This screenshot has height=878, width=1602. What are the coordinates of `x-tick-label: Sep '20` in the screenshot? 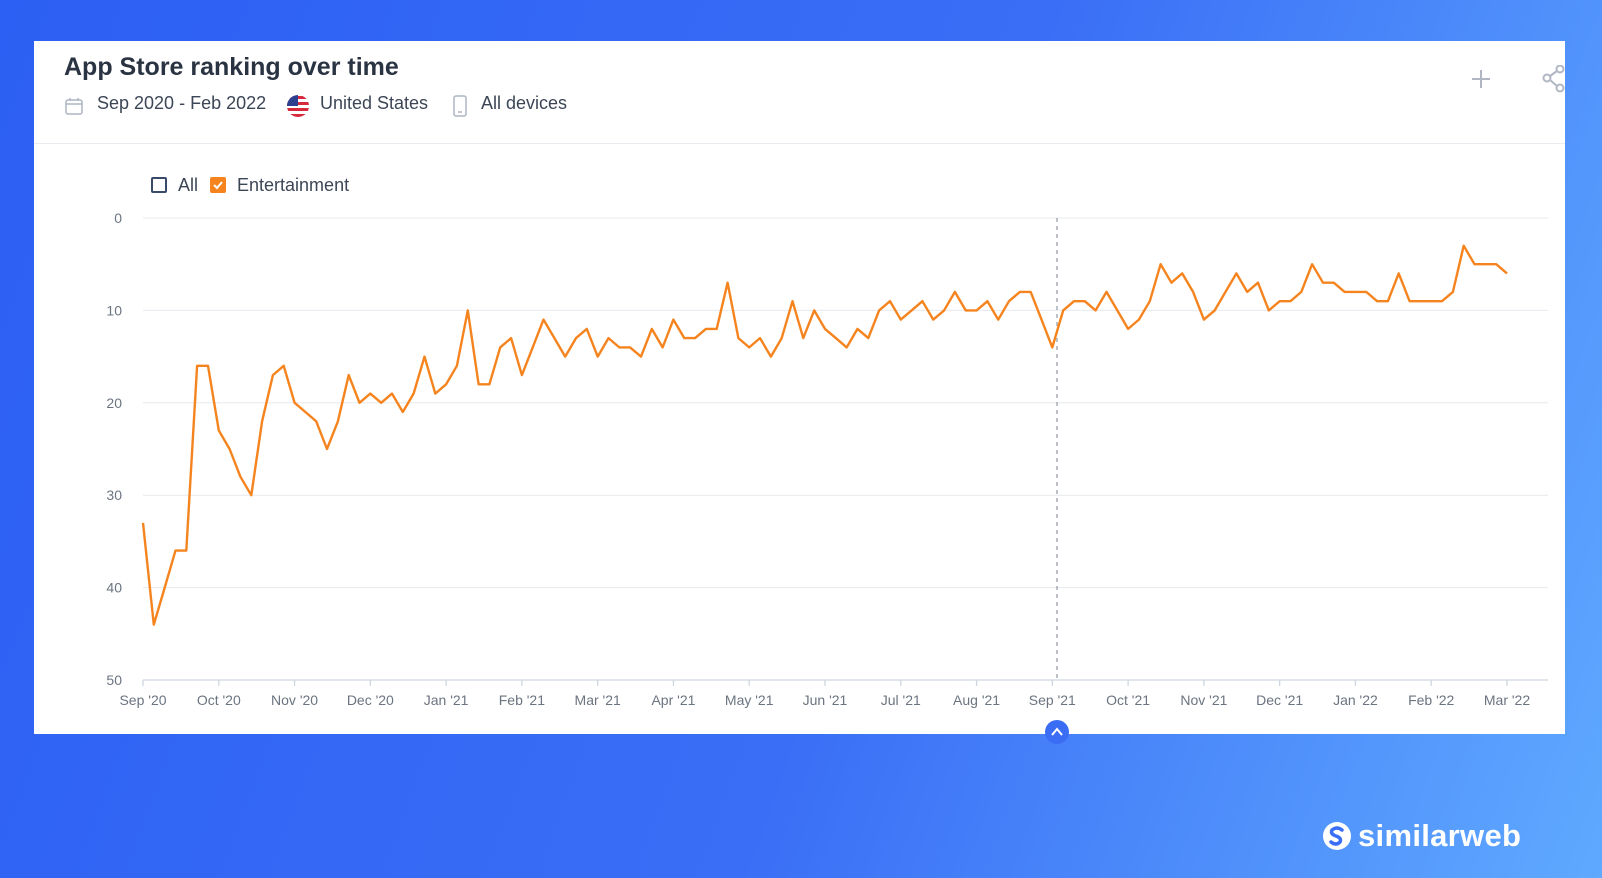 It's located at (142, 700).